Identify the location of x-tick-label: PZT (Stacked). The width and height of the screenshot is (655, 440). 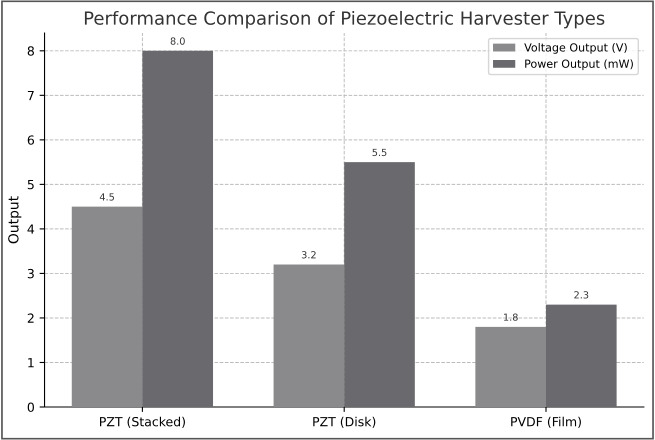
(142, 422).